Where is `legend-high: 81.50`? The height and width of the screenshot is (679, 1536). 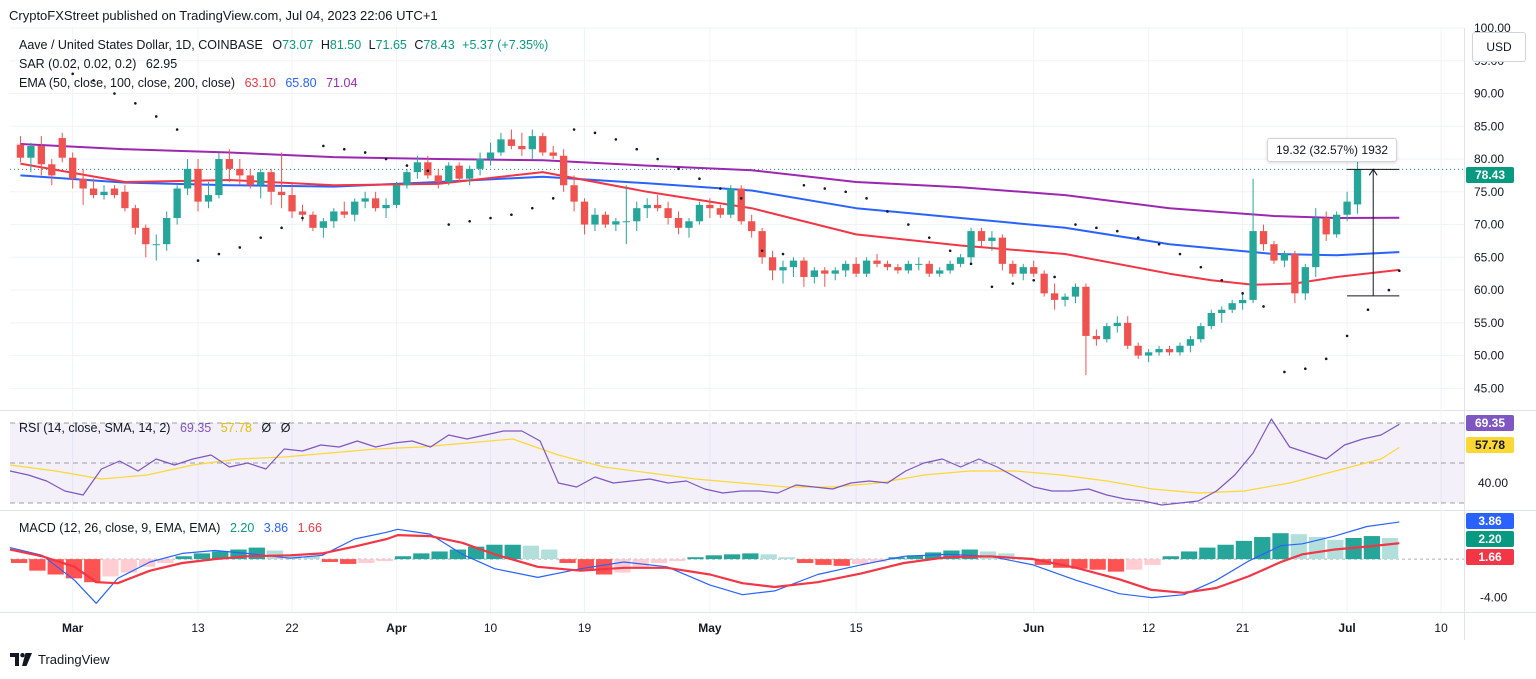
legend-high: 81.50 is located at coordinates (345, 45).